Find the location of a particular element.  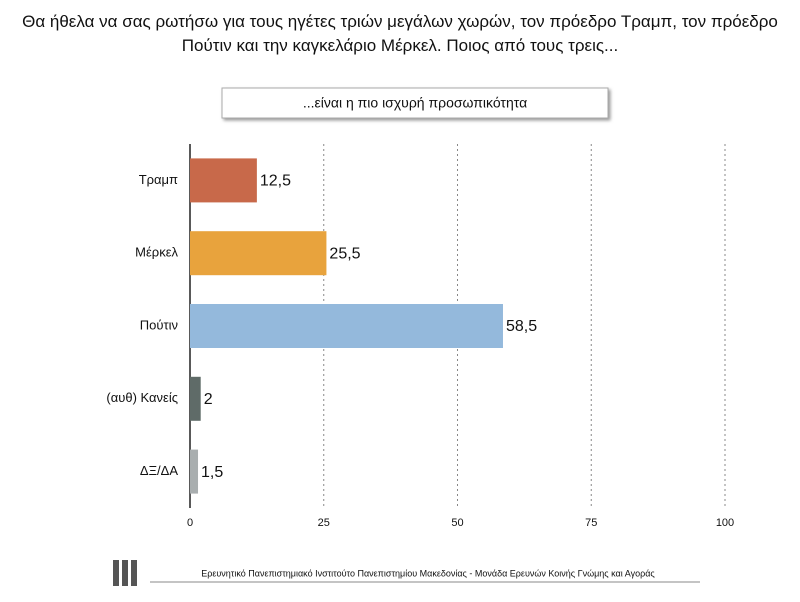

y-tick-label: Μέρκελ is located at coordinates (156, 252).